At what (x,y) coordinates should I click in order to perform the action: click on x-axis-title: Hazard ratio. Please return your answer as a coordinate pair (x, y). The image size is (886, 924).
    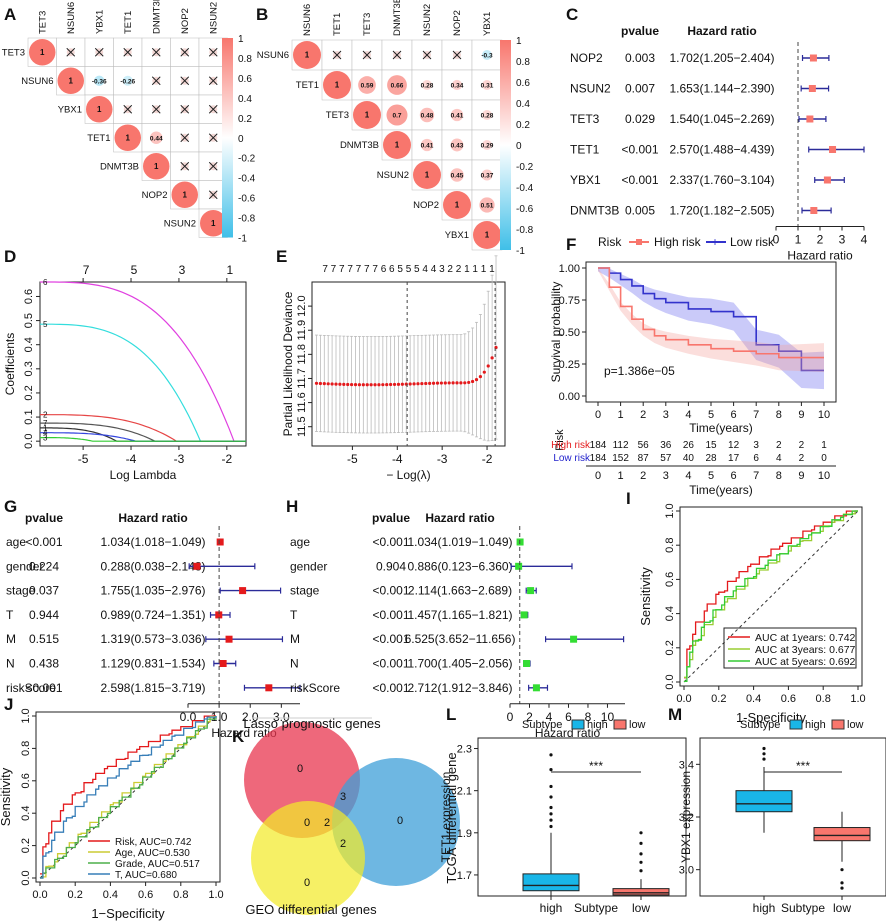
    Looking at the image, I should click on (244, 733).